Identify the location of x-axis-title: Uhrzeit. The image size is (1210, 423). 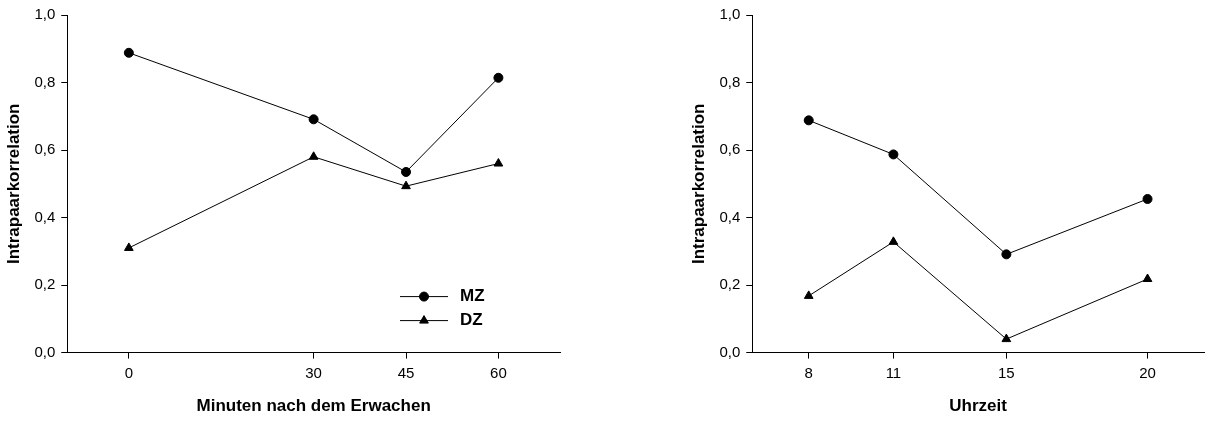
(978, 406).